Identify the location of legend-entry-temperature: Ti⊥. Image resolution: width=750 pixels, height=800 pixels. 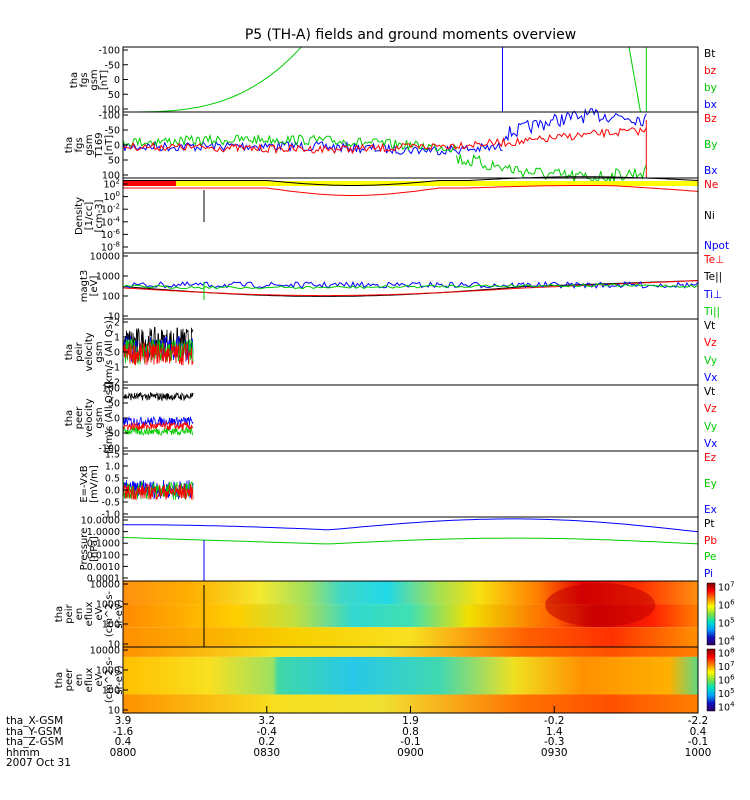
(713, 294).